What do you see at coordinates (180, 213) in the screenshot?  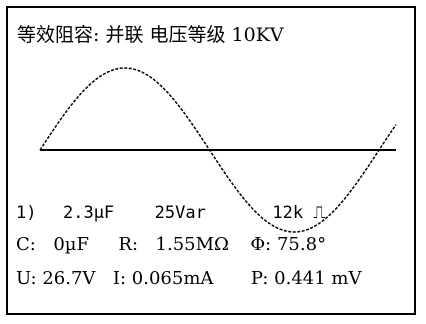 I see `reactive-power-value: 25Var` at bounding box center [180, 213].